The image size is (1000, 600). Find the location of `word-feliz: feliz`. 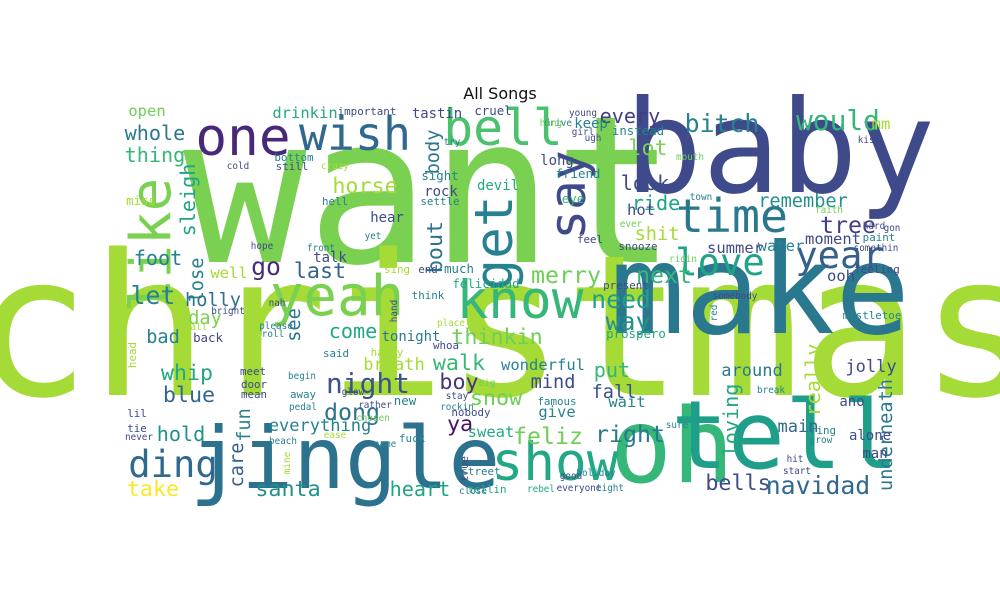

word-feliz: feliz is located at coordinates (548, 436).